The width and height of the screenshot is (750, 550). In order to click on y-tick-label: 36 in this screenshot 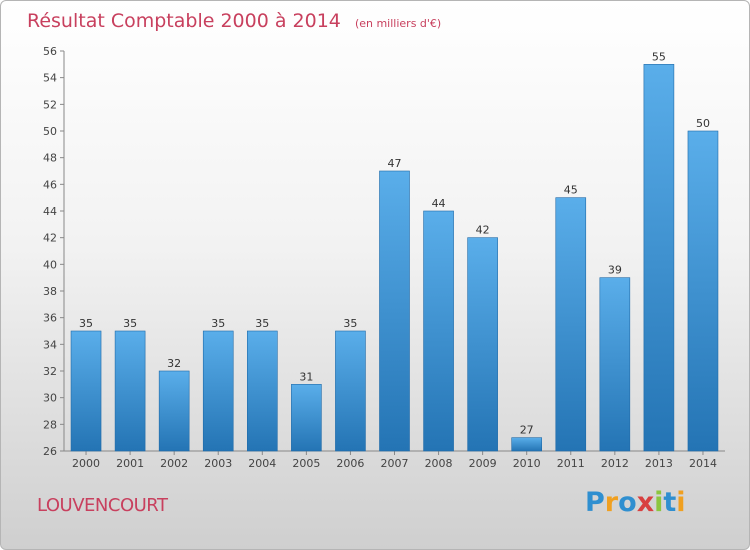, I will do `click(50, 318)`.